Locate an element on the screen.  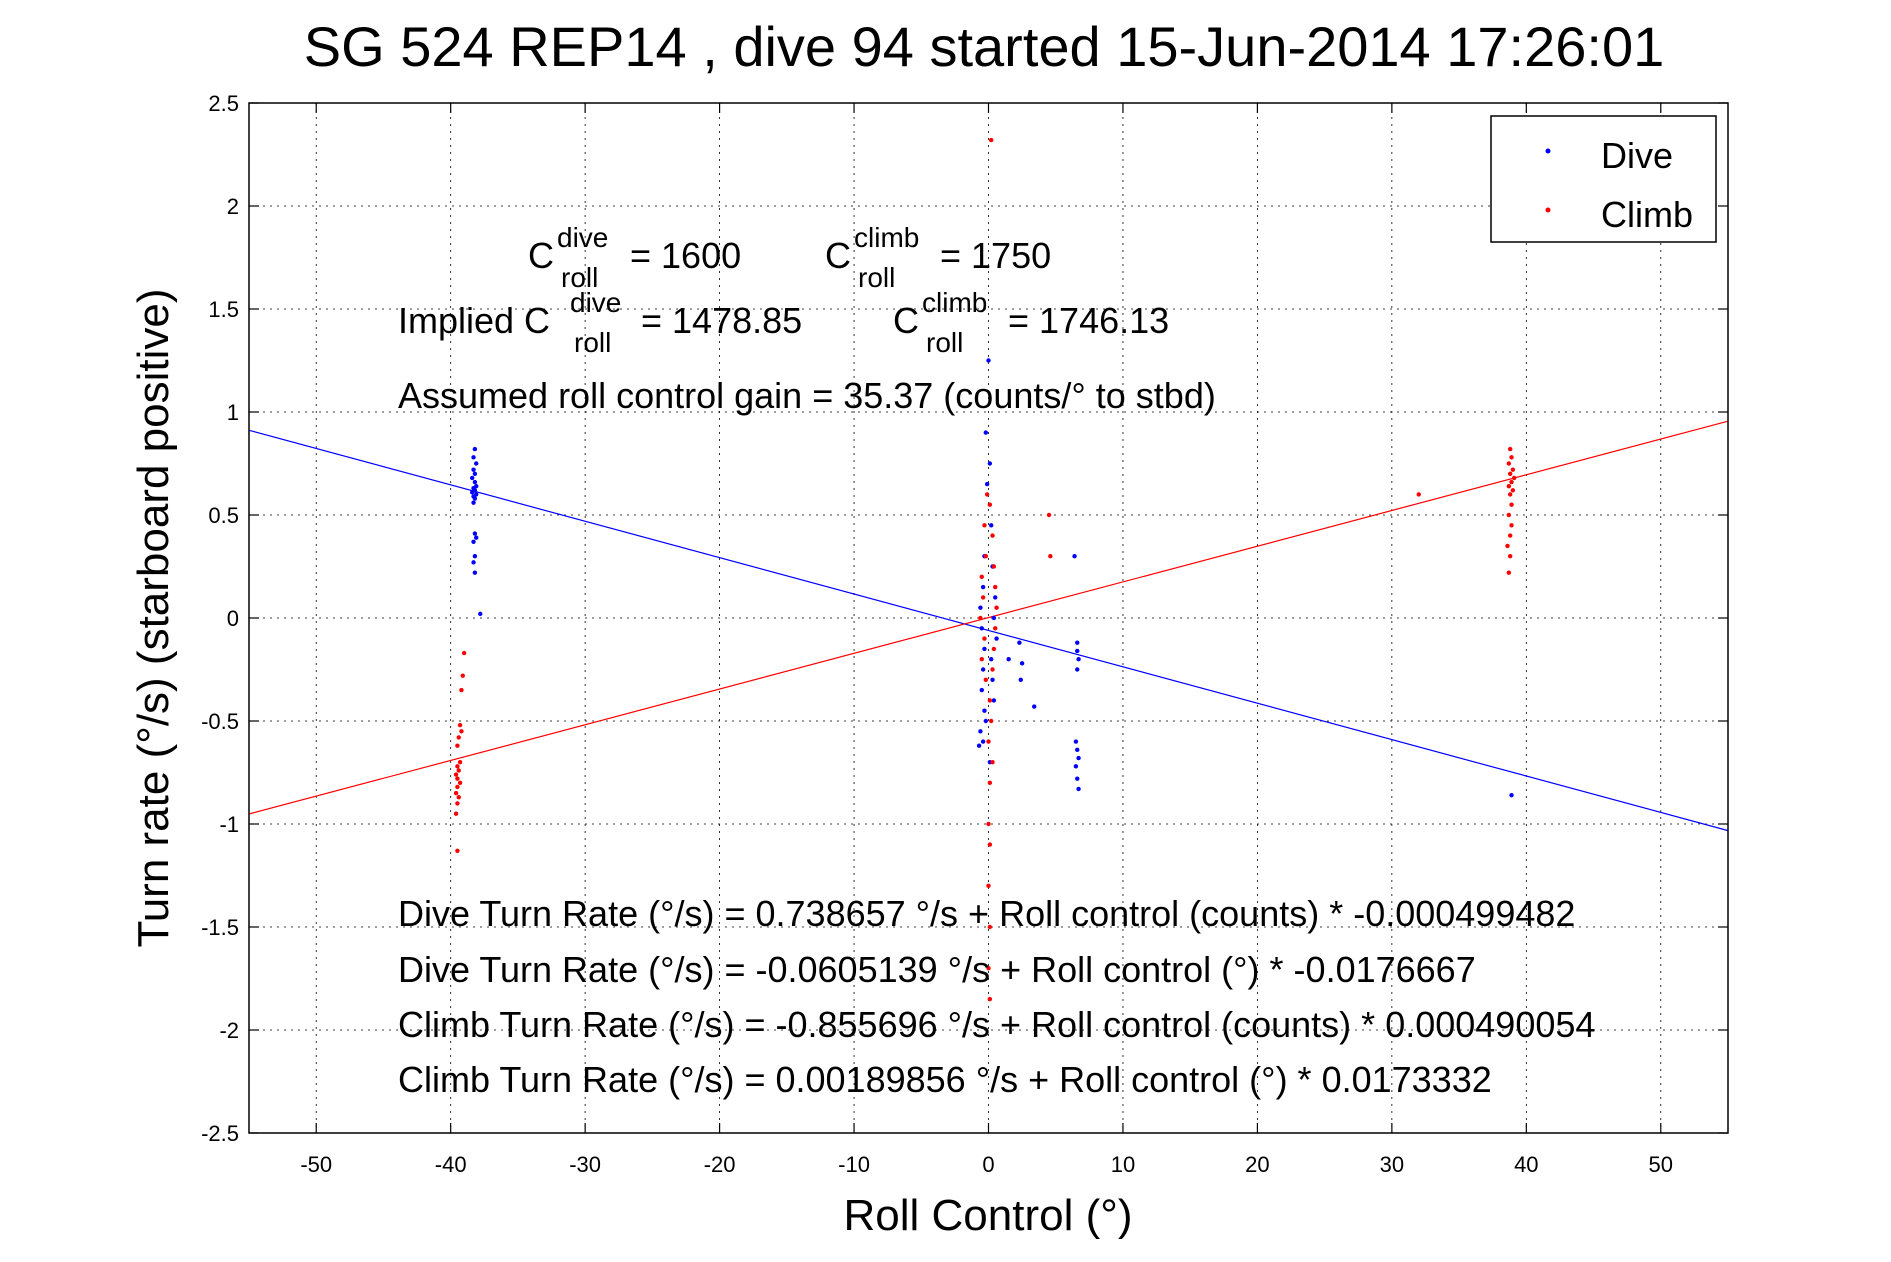
implied-climb-sub: roll is located at coordinates (944, 342).